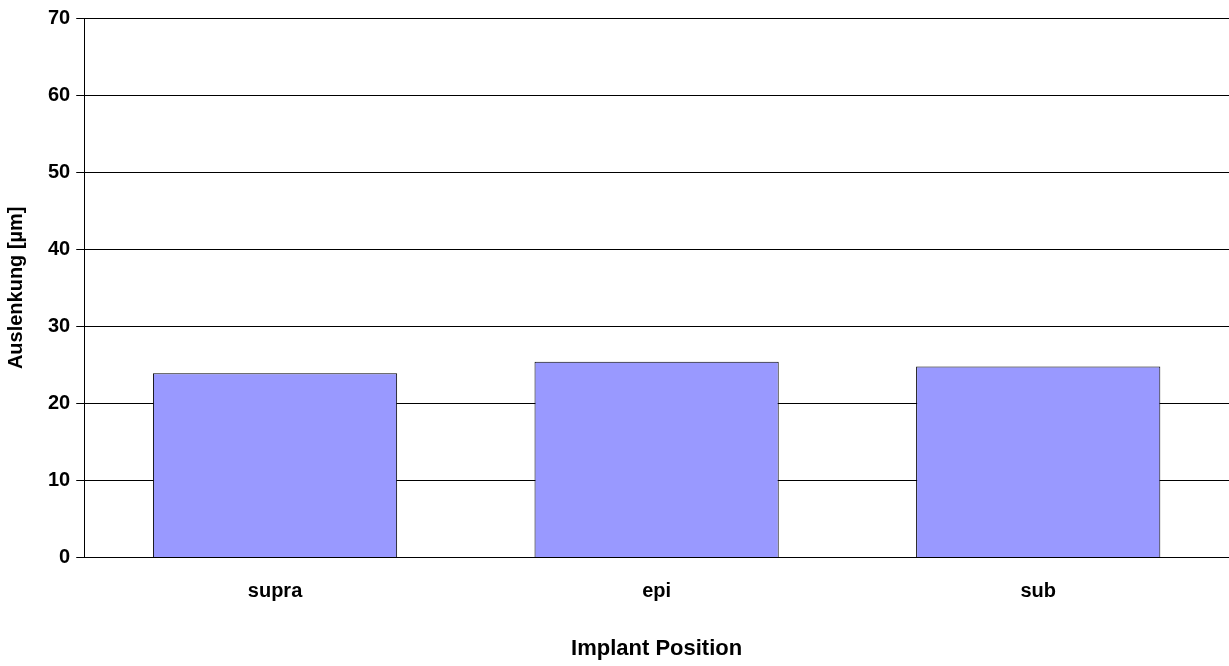 This screenshot has width=1229, height=666. I want to click on y-tick-label: 10, so click(59, 479).